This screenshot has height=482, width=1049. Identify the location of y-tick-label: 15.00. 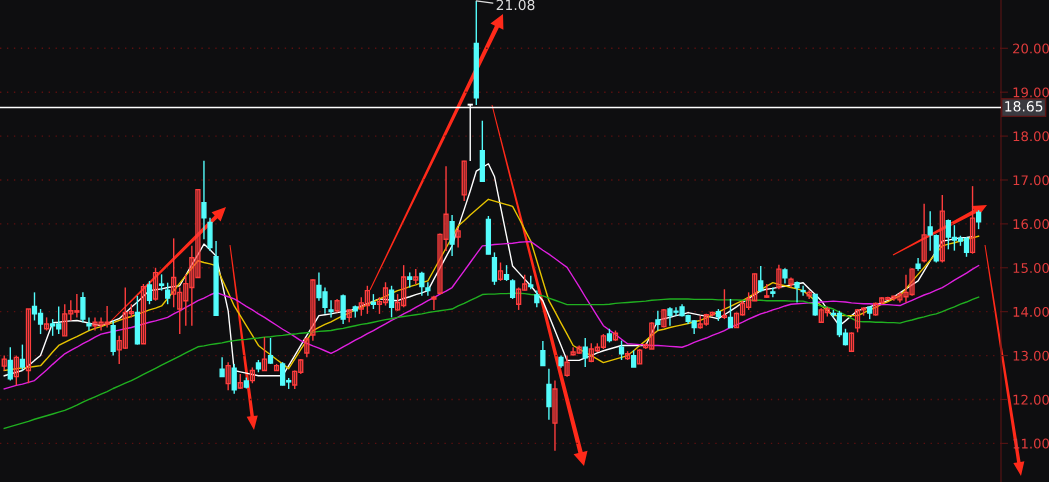
(1031, 268).